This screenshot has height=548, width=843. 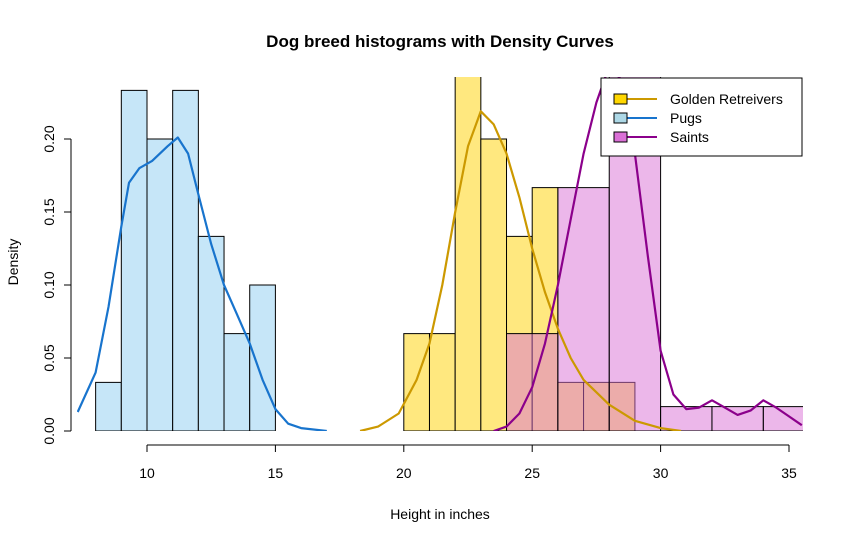 I want to click on legend-label: Pugs, so click(x=686, y=118).